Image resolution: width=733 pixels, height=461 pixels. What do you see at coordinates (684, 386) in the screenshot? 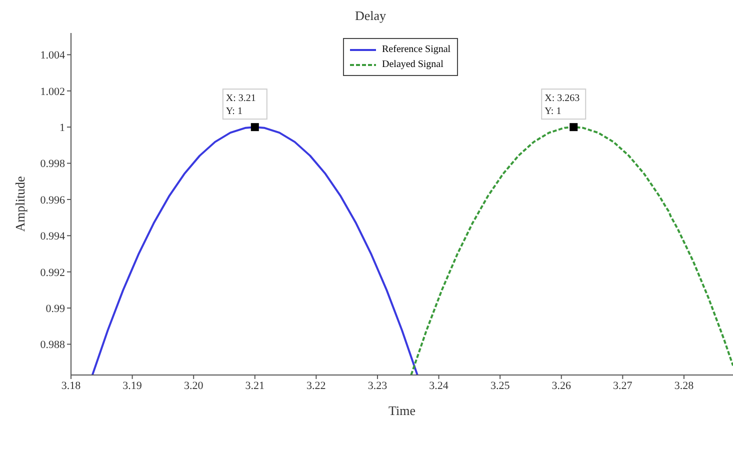
I see `x-tick-label: 3.28` at bounding box center [684, 386].